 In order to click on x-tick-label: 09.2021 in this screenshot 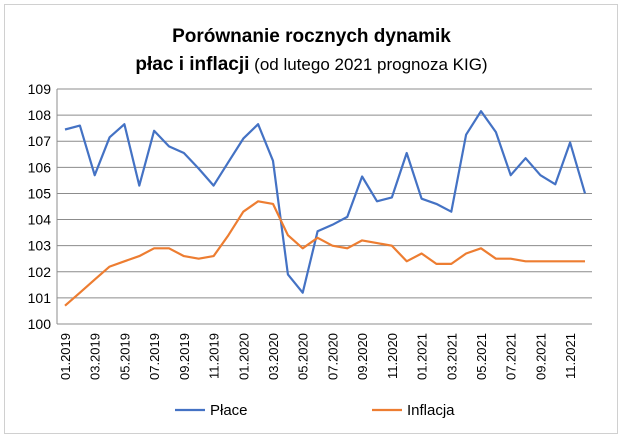, I will do `click(540, 356)`.